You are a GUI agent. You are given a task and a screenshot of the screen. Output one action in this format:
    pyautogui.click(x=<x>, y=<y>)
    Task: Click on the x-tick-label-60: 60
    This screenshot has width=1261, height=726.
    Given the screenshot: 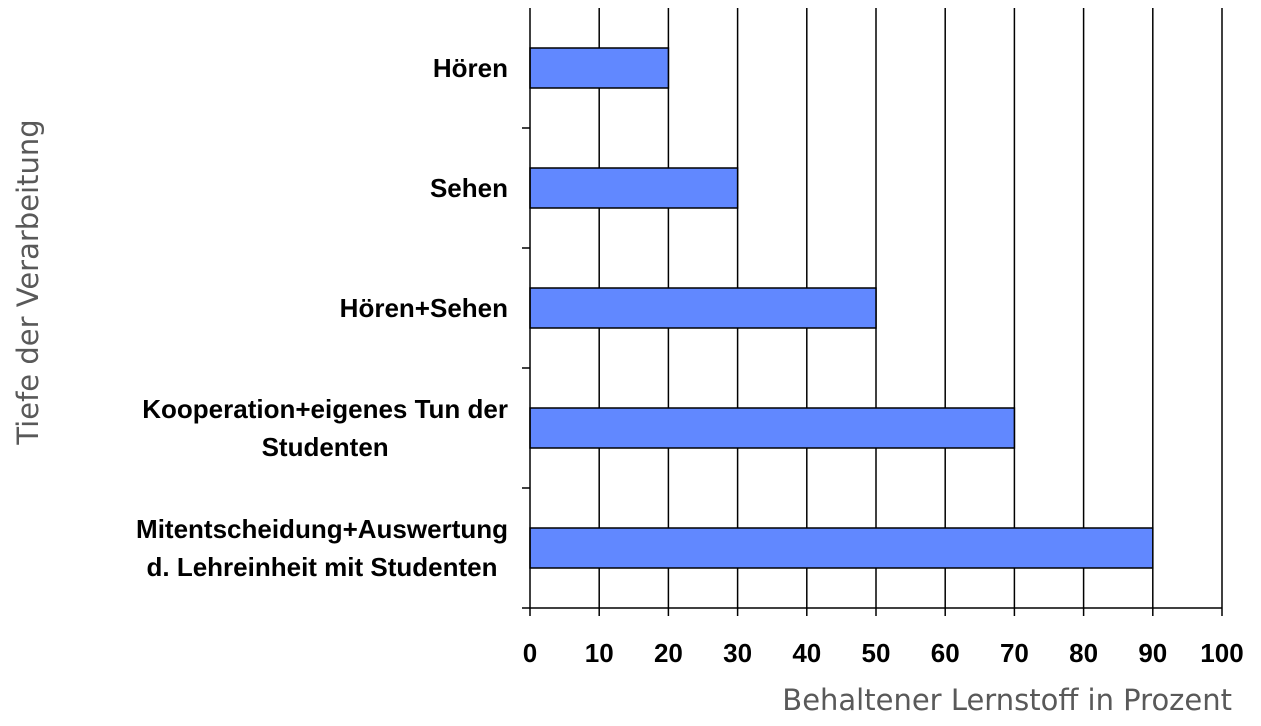 What is the action you would take?
    pyautogui.click(x=945, y=653)
    